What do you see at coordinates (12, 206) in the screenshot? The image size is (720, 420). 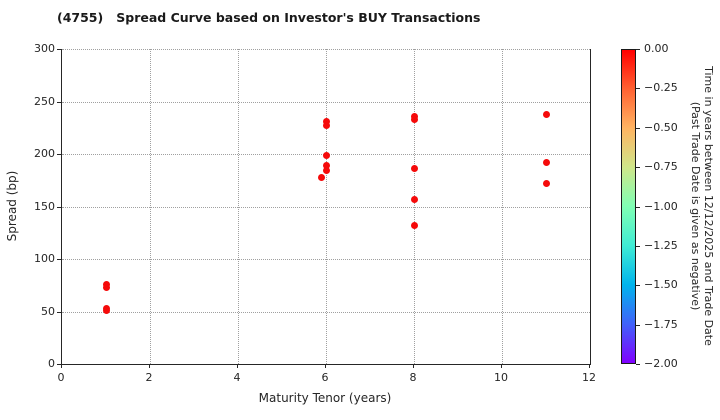 I see `y-axis-label: Spread (bp)` at bounding box center [12, 206].